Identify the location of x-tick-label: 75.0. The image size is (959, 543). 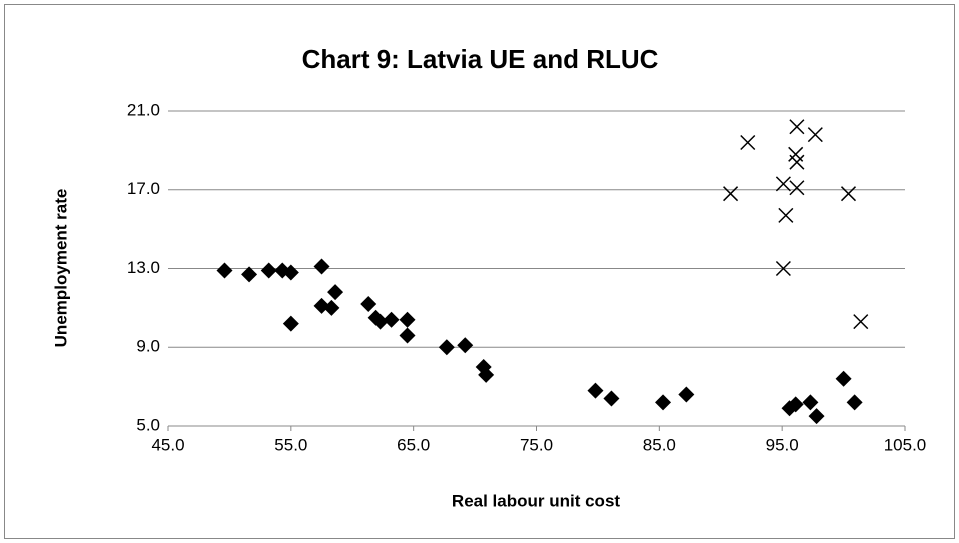
(536, 444).